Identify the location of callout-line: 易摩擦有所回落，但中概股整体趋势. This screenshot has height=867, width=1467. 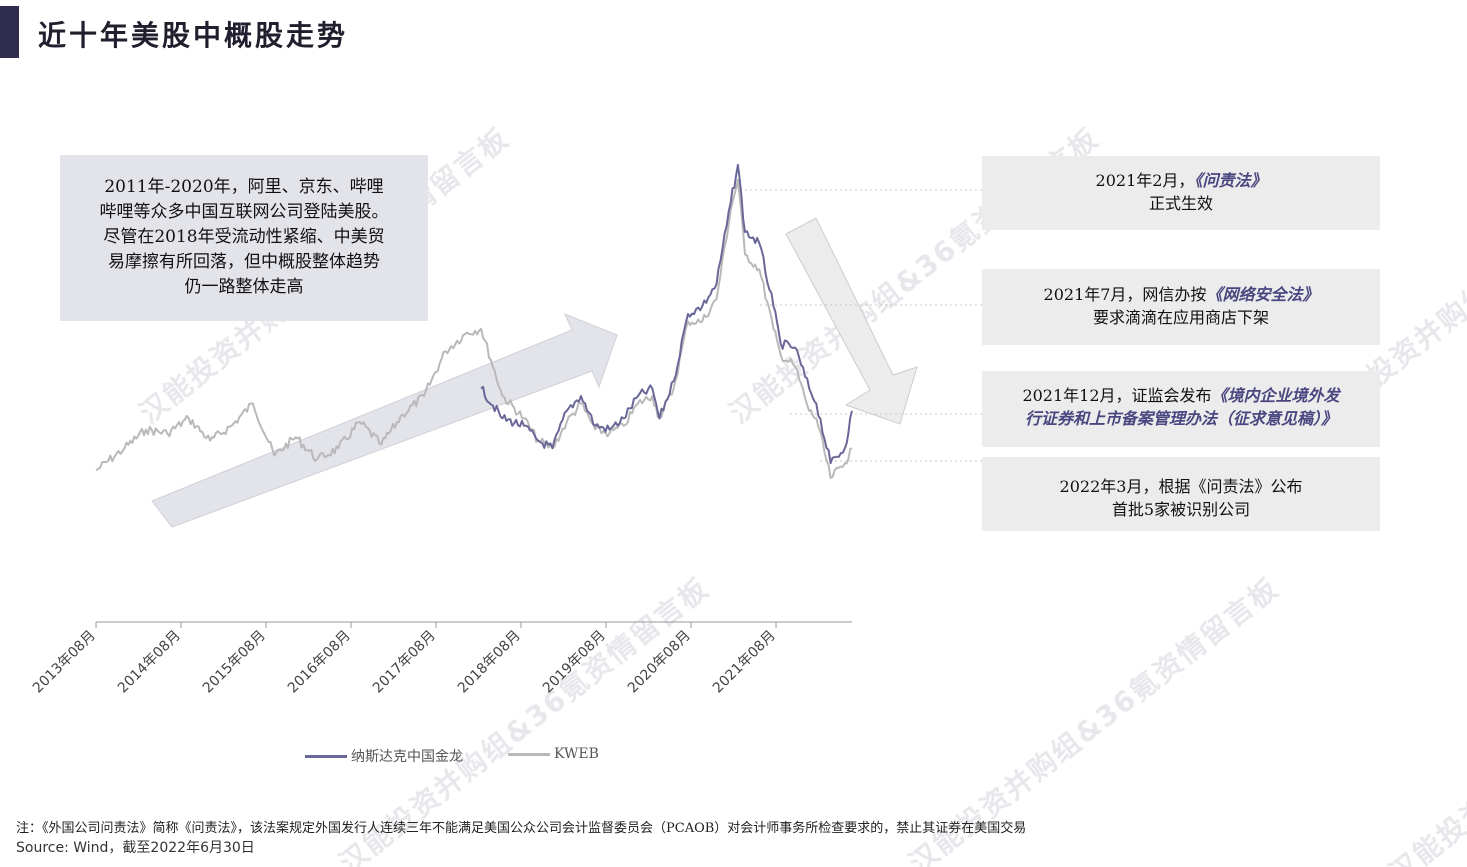
(244, 262).